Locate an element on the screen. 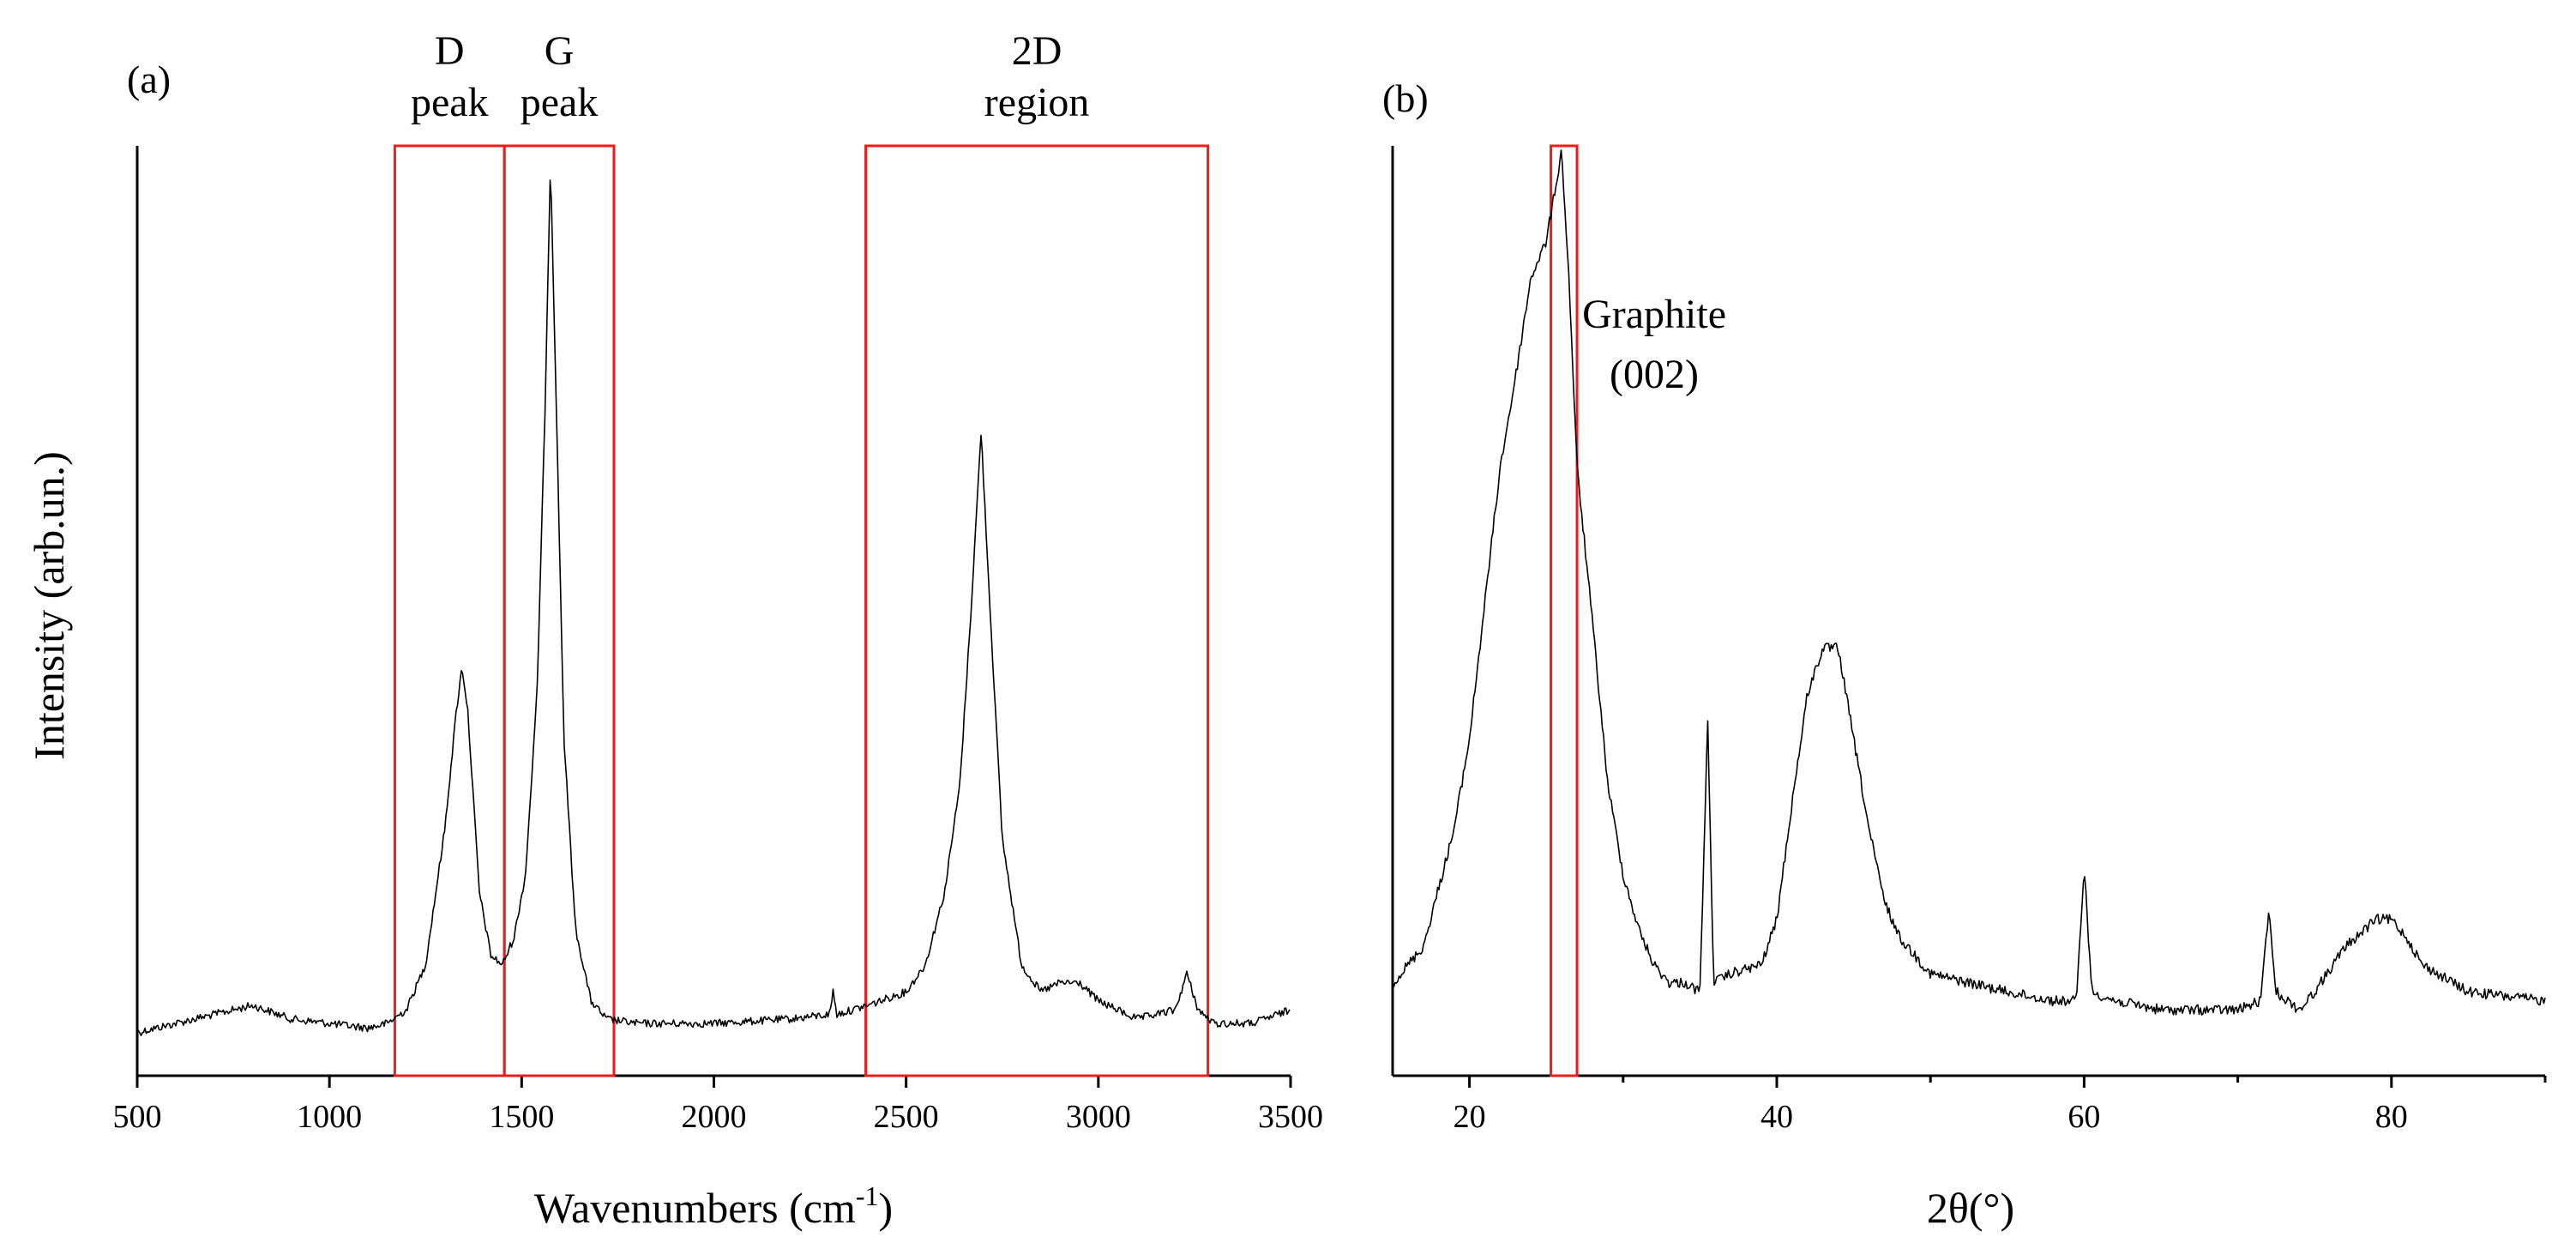 This screenshot has height=1249, width=2576. panel-b-annotations: Graphite (002) is located at coordinates (1654, 344).